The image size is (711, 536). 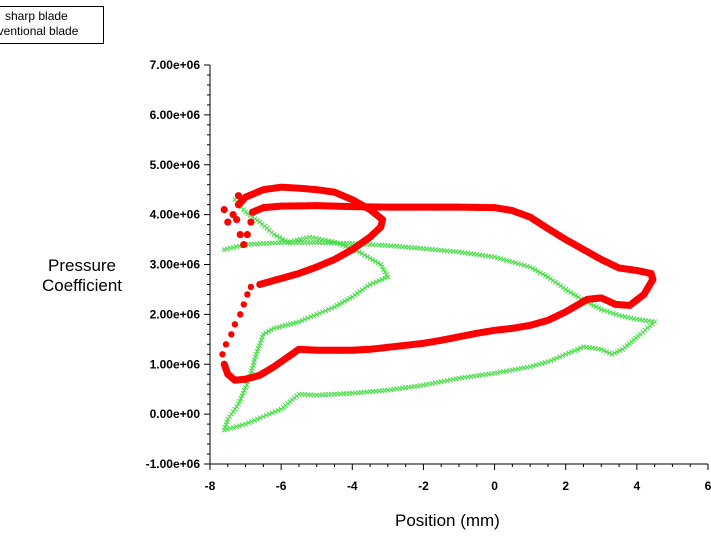 I want to click on y-axis-label-line1: Pressure, so click(x=82, y=265).